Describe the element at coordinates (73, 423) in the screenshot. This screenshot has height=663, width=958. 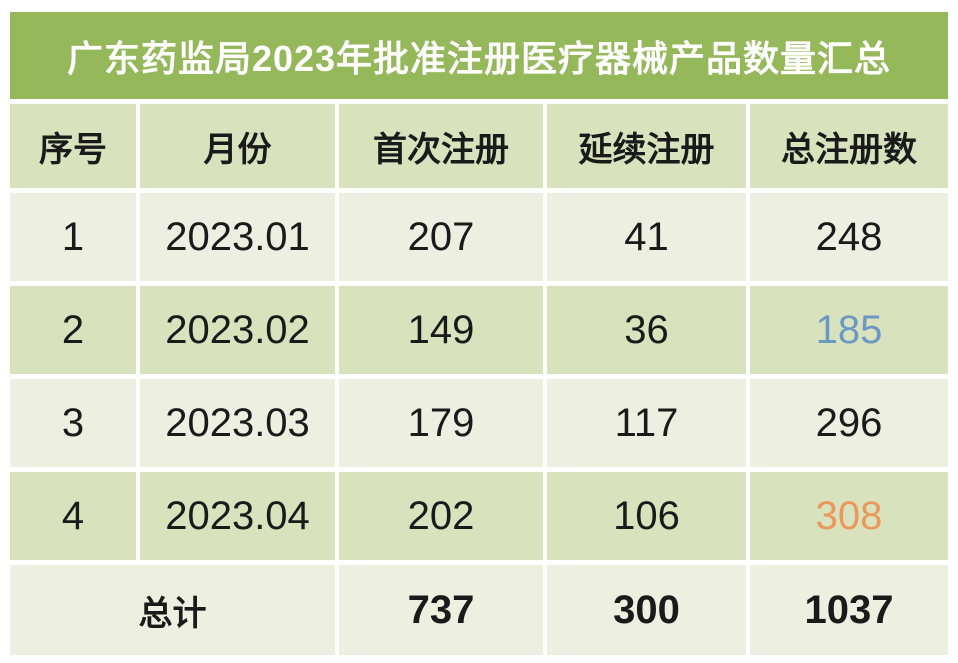
I see `cell-index: 3` at that location.